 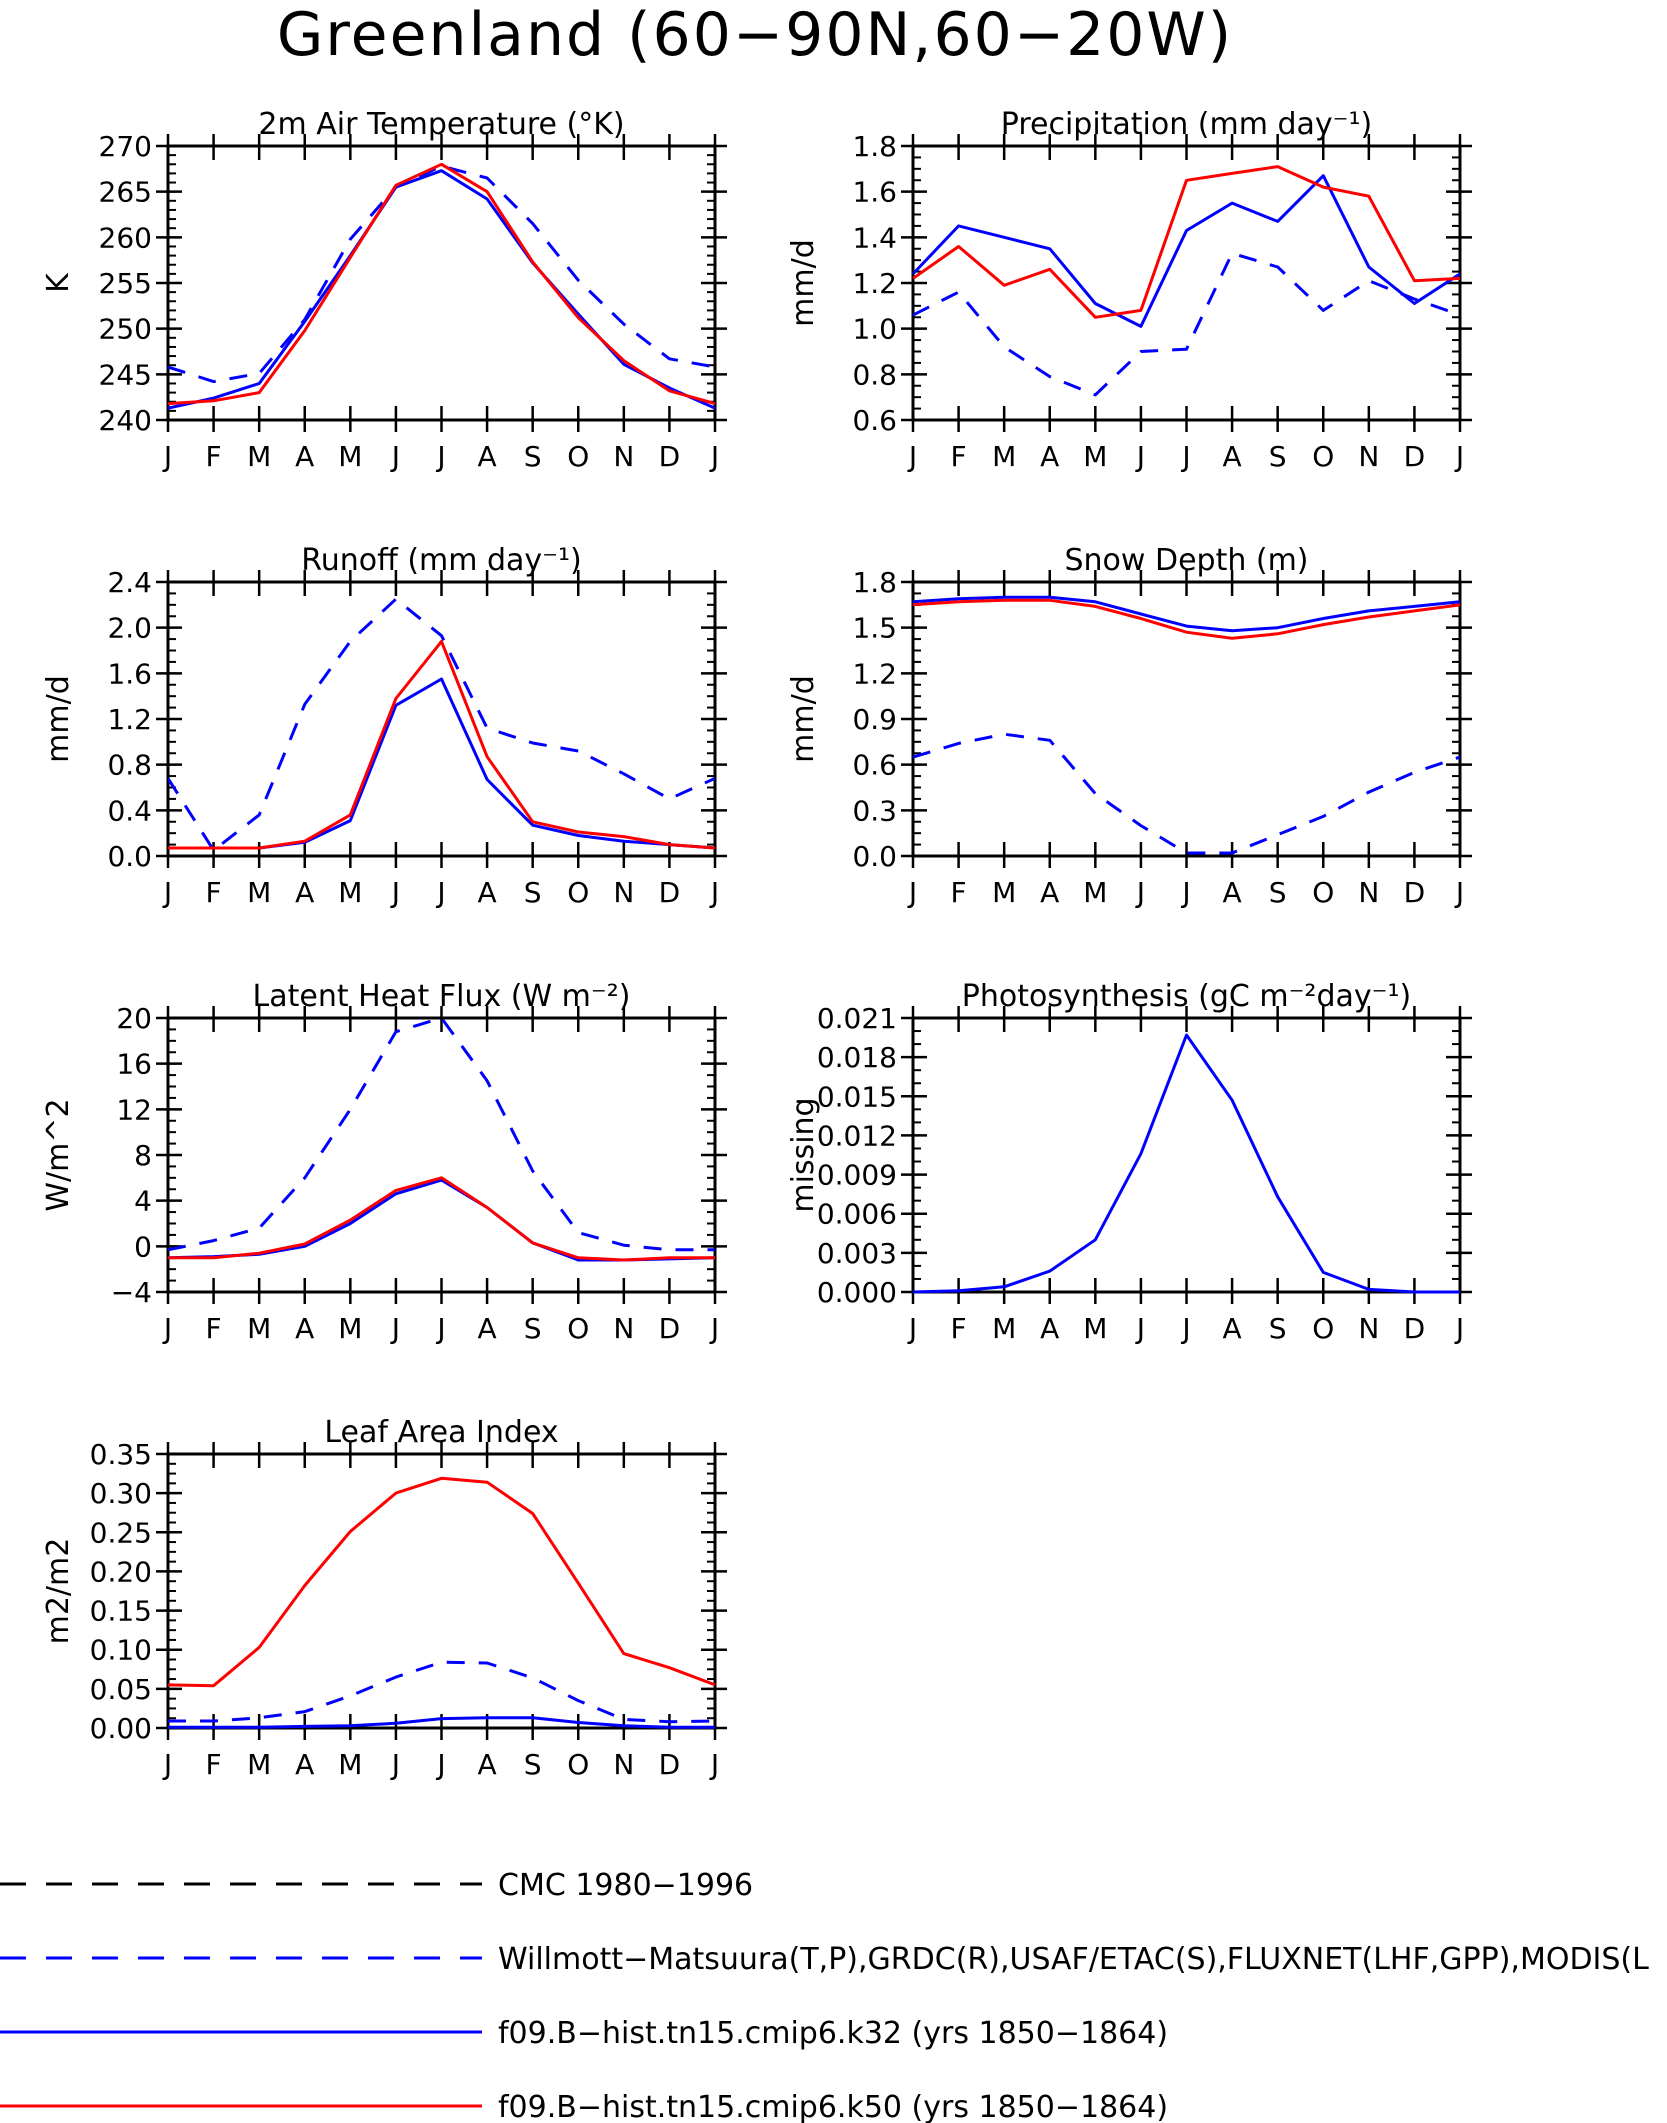 What do you see at coordinates (129, 628) in the screenshot?
I see `y-tick-label: 2.0` at bounding box center [129, 628].